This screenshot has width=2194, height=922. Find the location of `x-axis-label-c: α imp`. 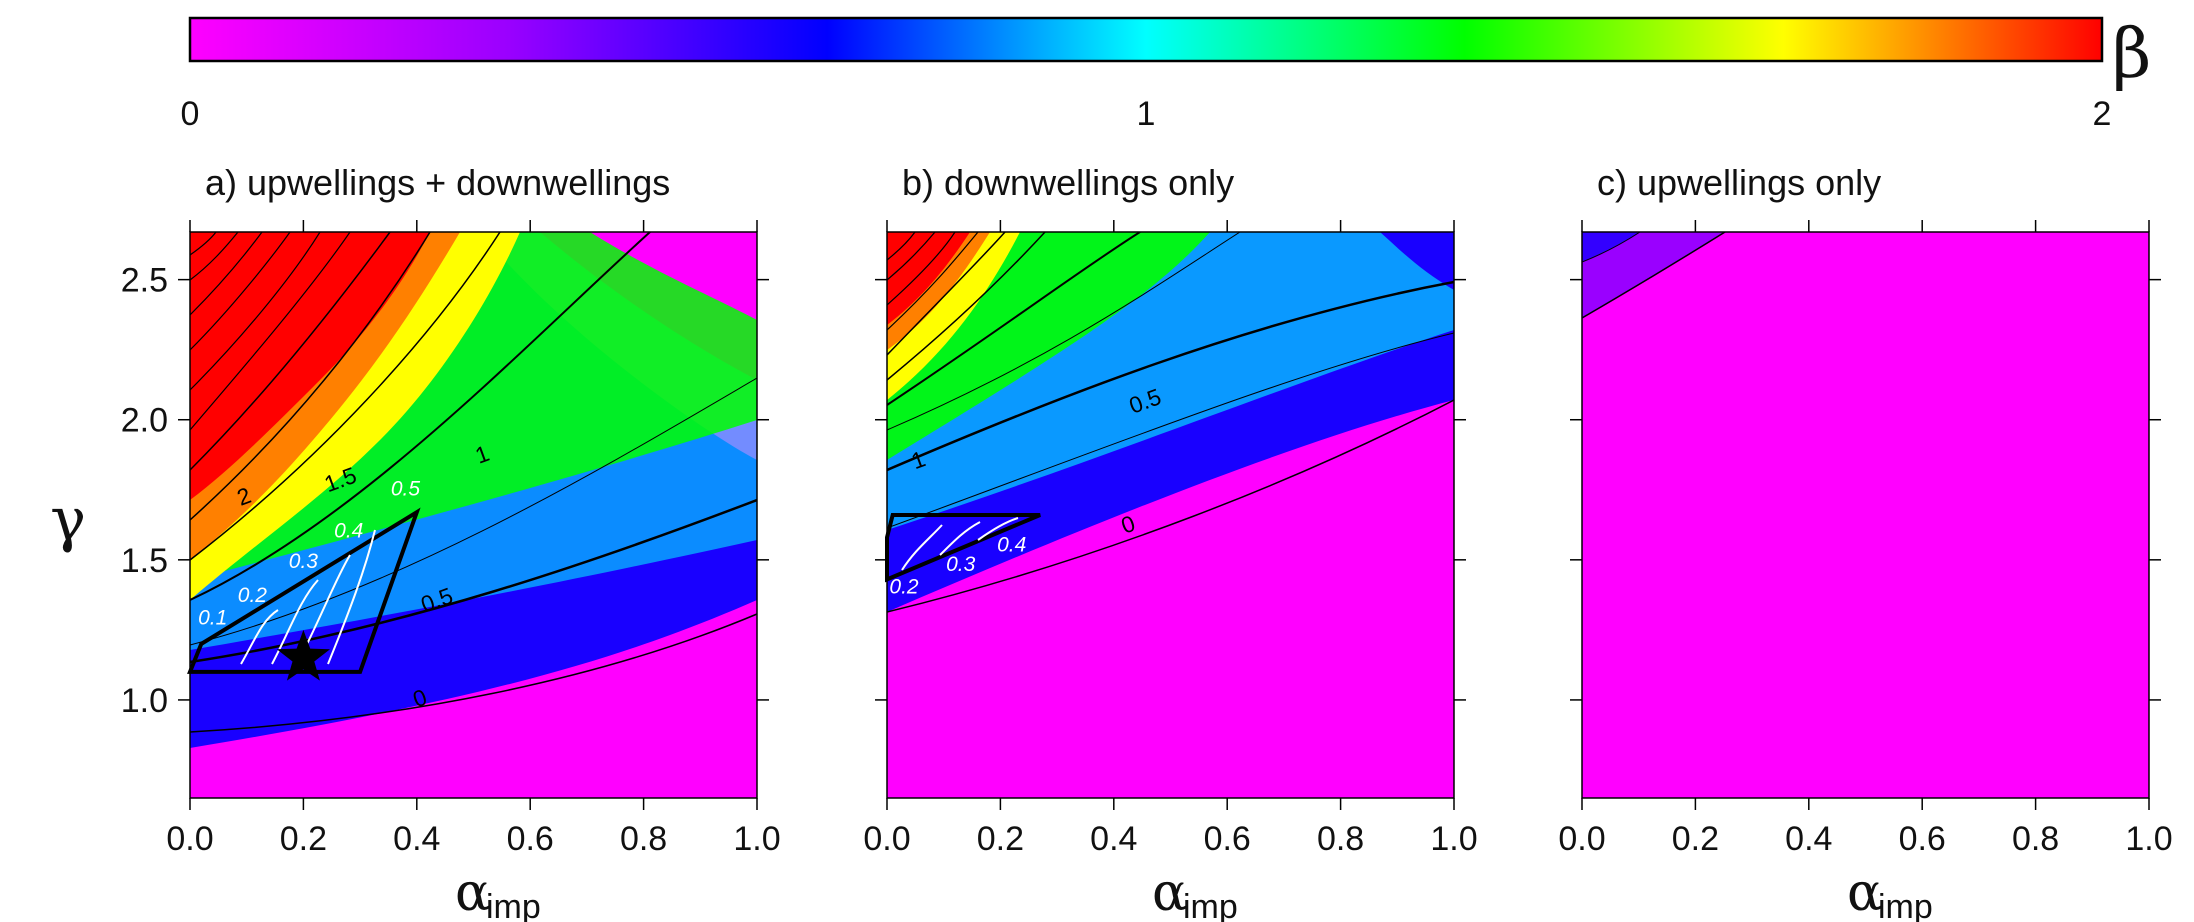

x-axis-label-c: α imp is located at coordinates (1890, 892).